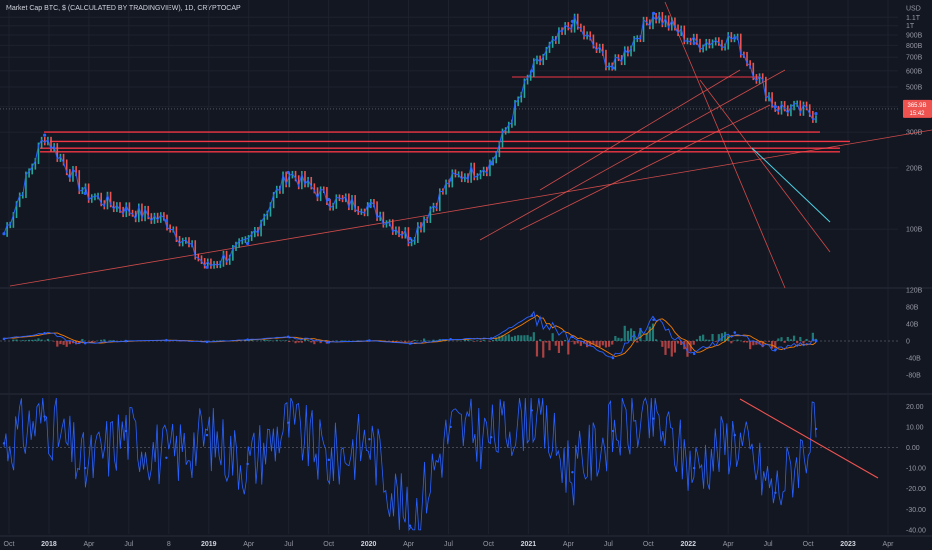 This screenshot has width=932, height=550. What do you see at coordinates (917, 114) in the screenshot?
I see `last-price-badge-text: 15:42` at bounding box center [917, 114].